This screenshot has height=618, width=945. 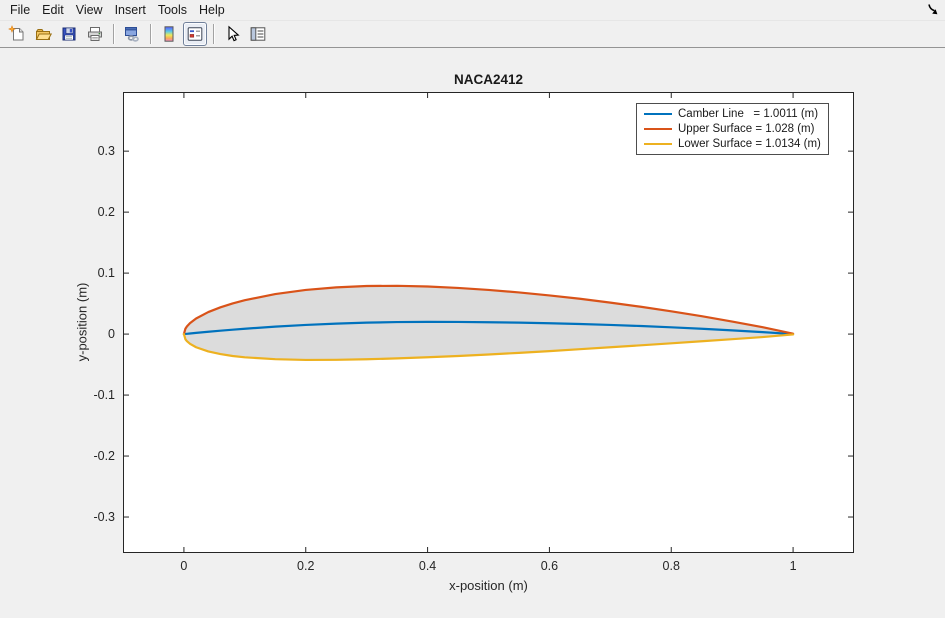 What do you see at coordinates (172, 10) in the screenshot?
I see `menu-item-tools: Tools` at bounding box center [172, 10].